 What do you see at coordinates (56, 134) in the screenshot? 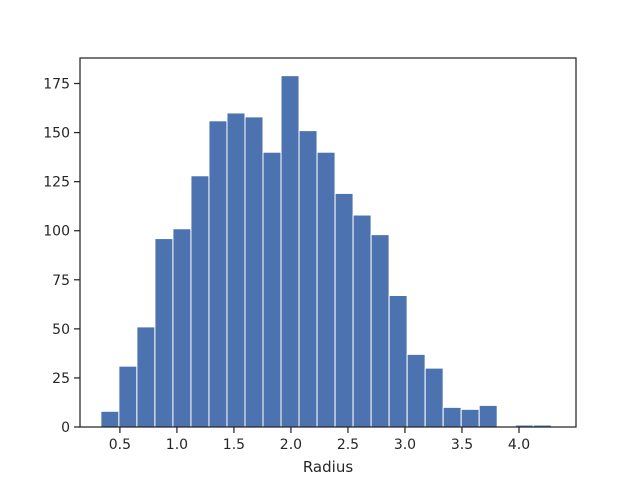
I see `y-tick-label: 150` at bounding box center [56, 134].